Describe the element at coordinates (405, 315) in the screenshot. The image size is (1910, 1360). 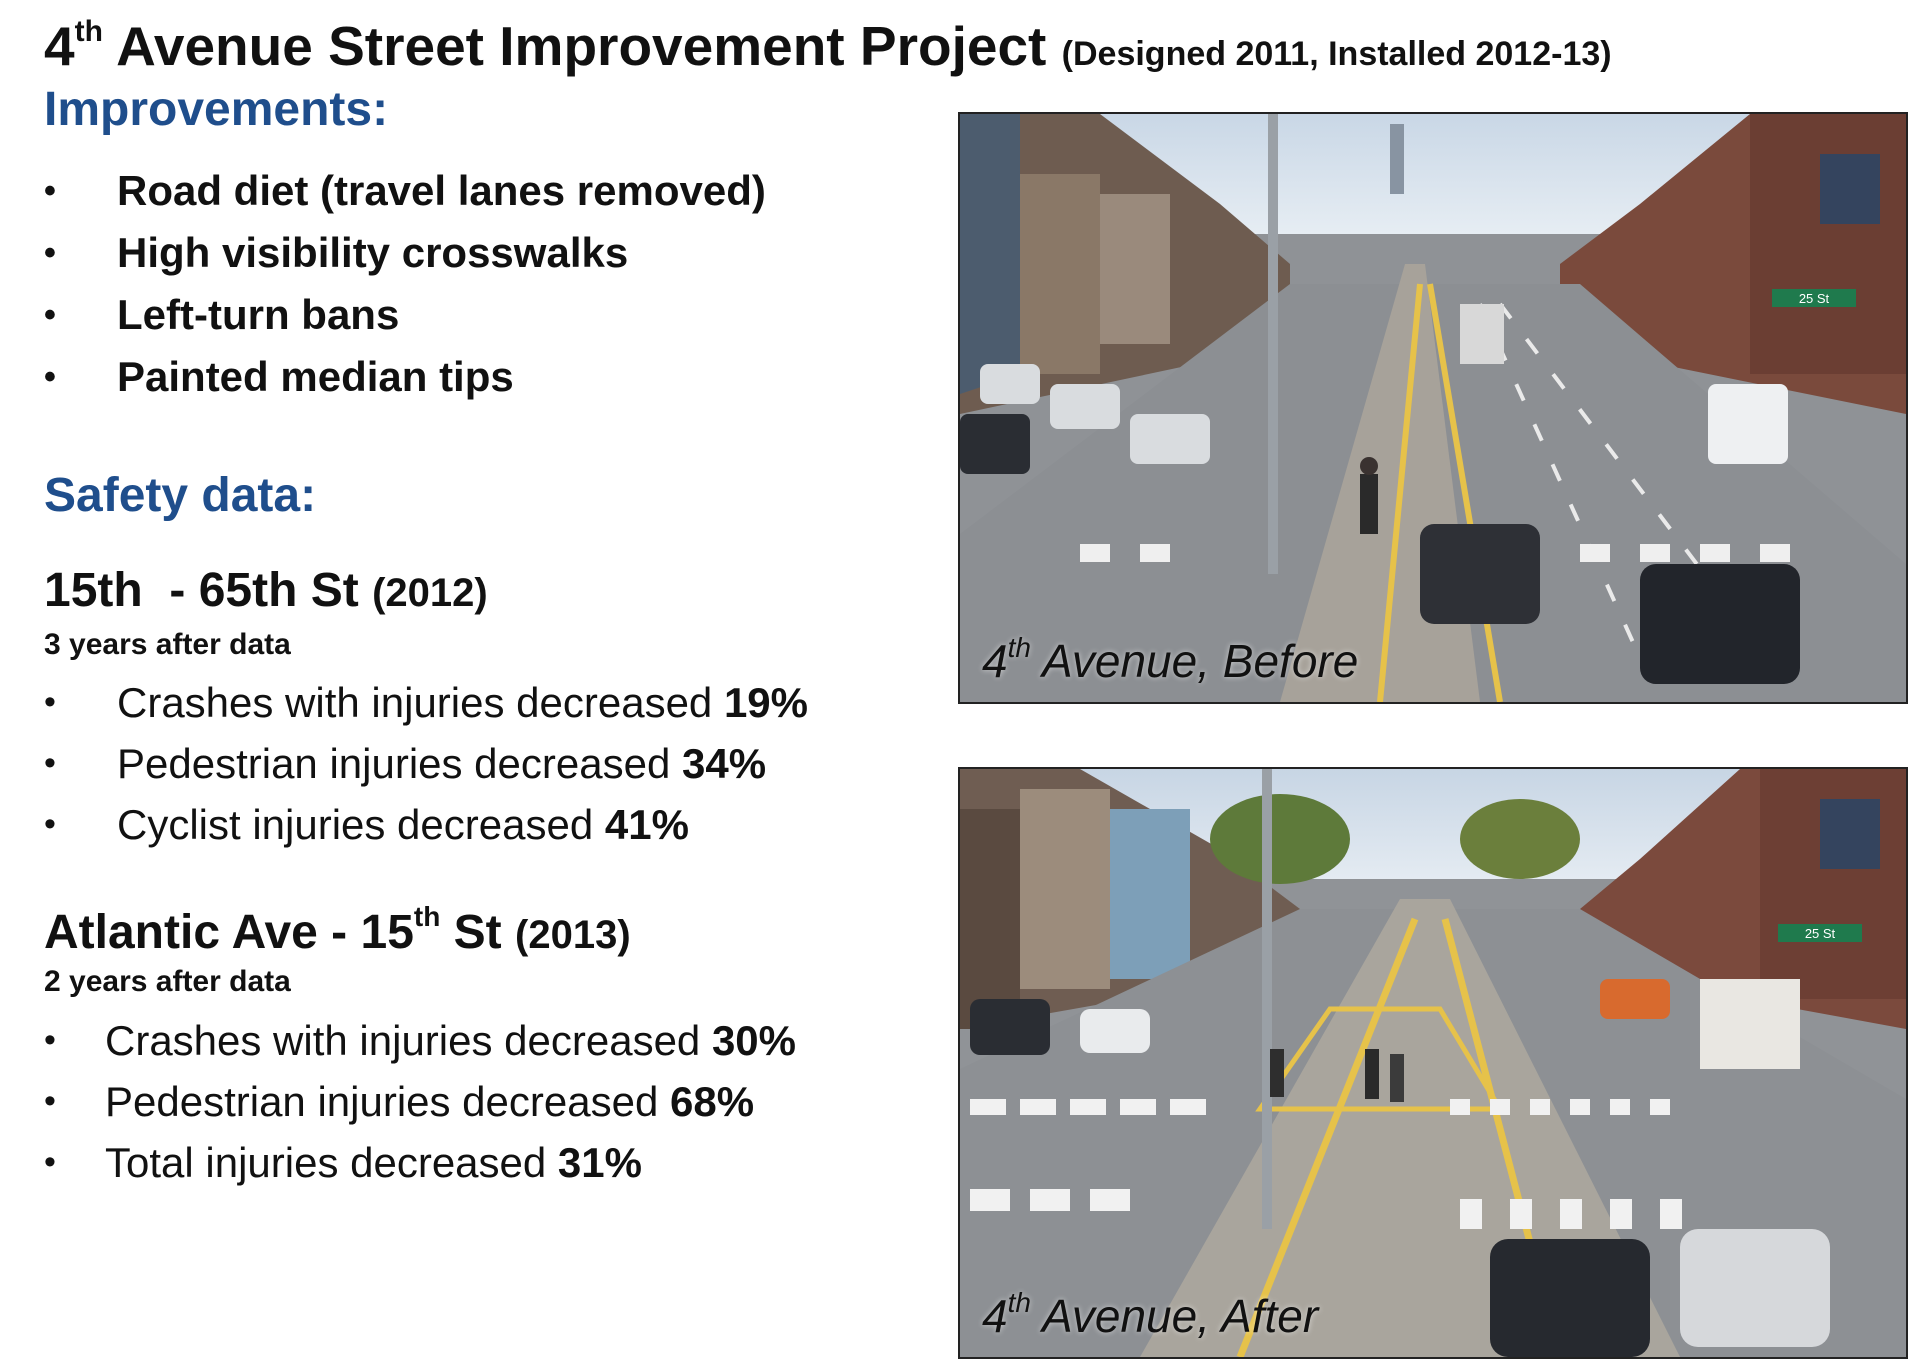
I see `list-item: • Left-turn bans` at that location.